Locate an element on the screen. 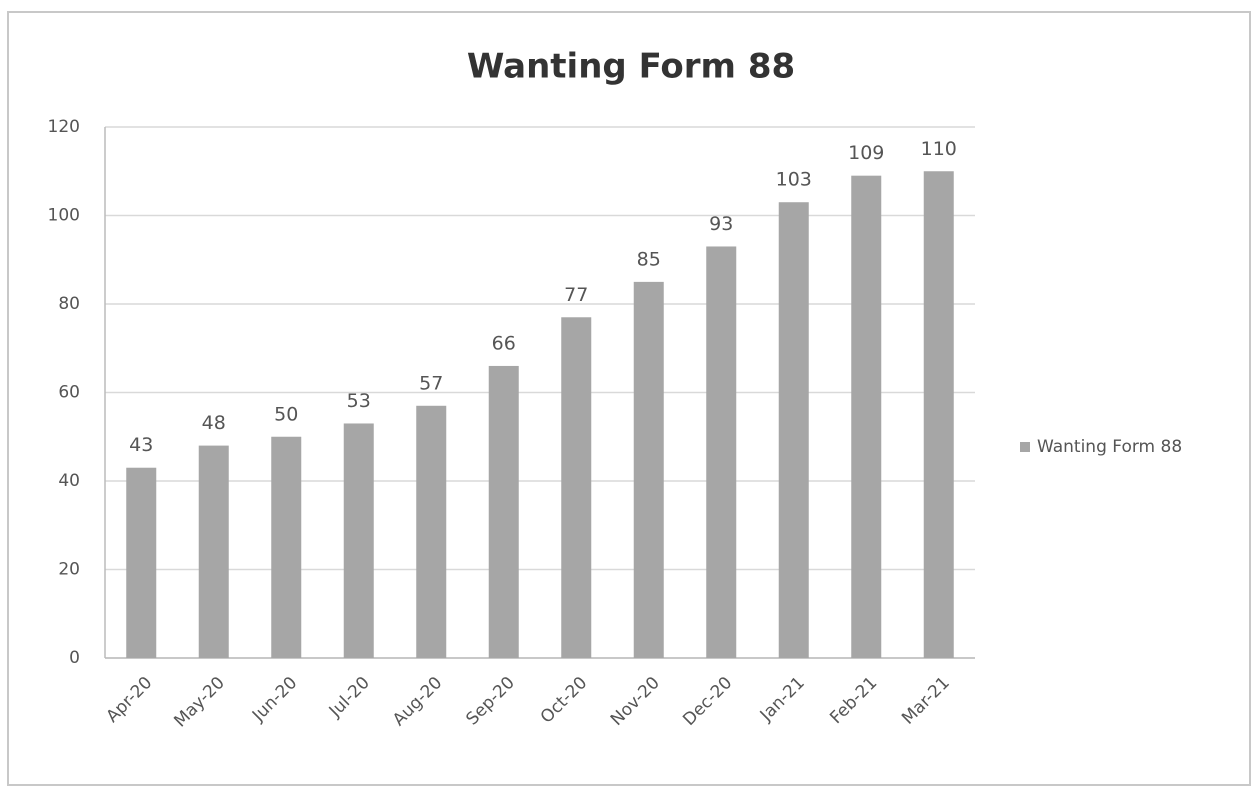  data-label: 48 is located at coordinates (214, 423).